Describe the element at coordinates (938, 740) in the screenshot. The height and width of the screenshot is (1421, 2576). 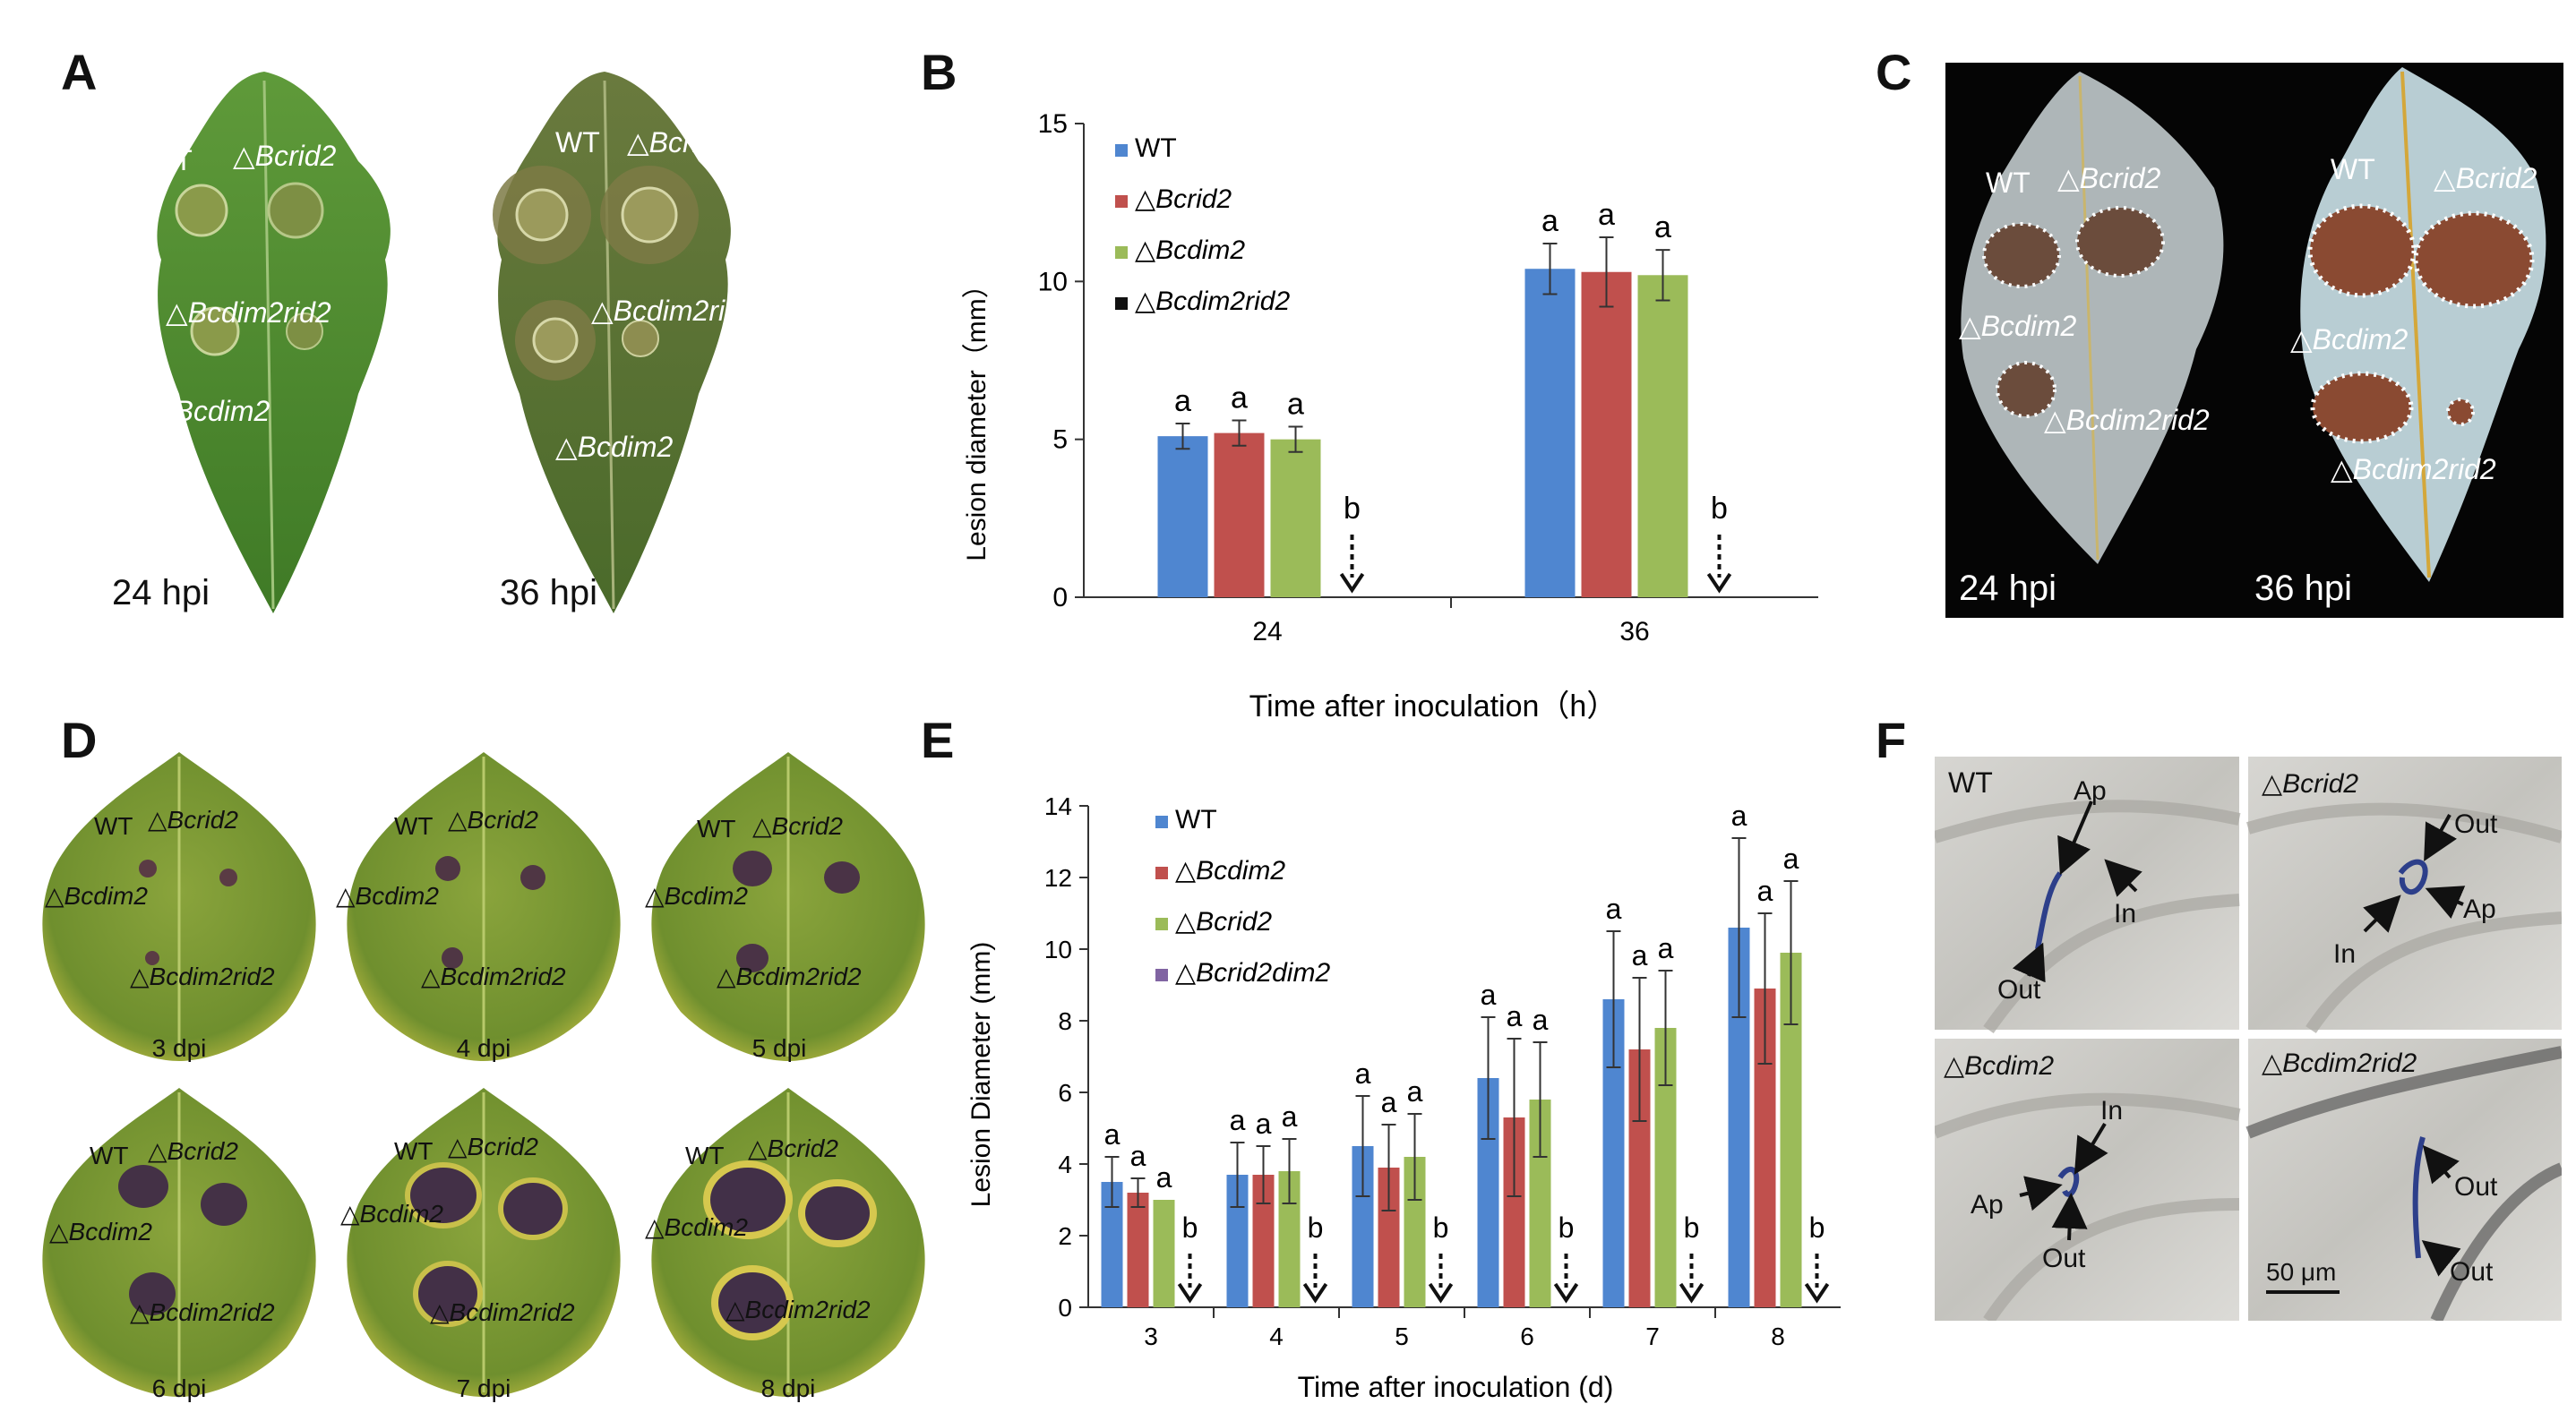
I see `panel-label-e: E` at that location.